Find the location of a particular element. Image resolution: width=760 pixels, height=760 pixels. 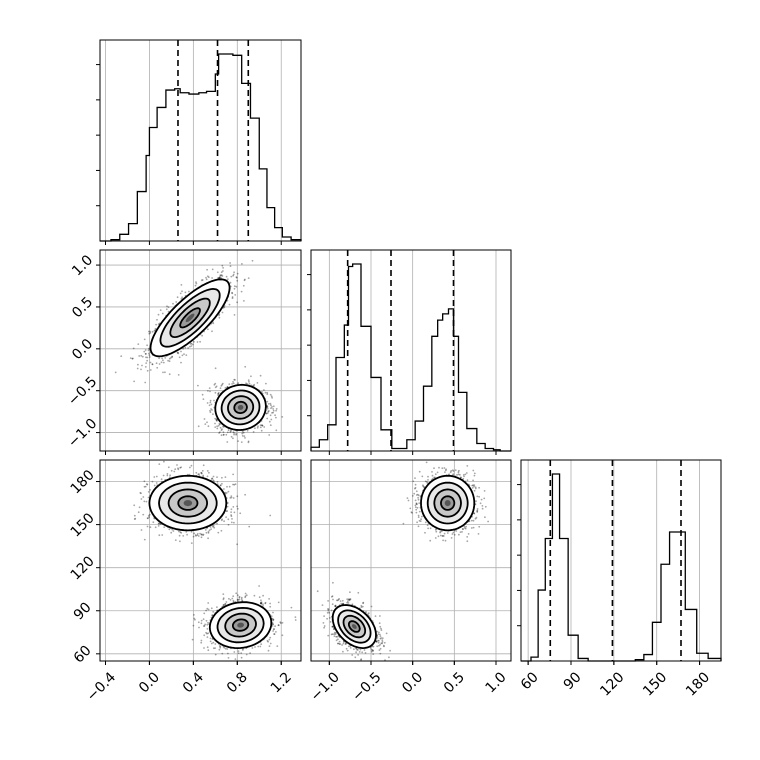

contour-line is located at coordinates (241, 407).